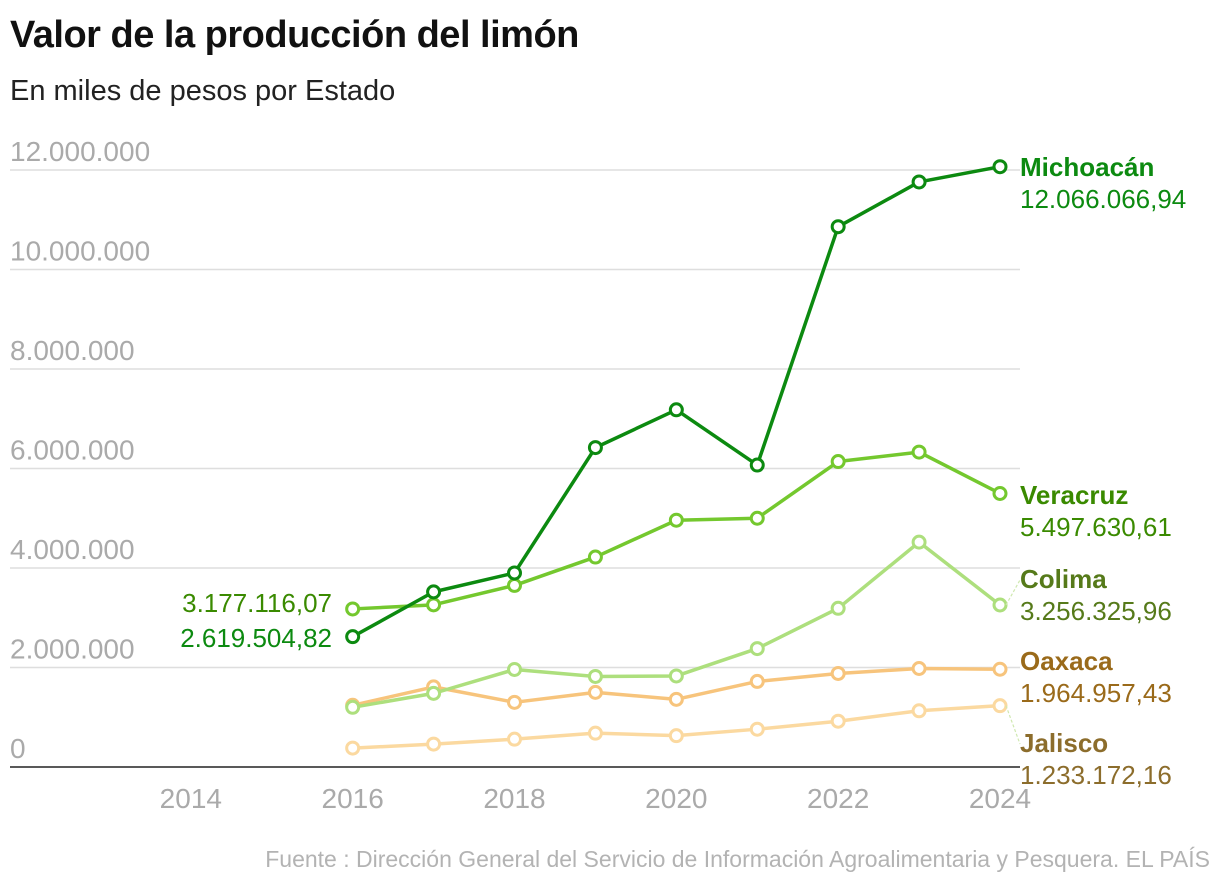 The image size is (1220, 894). I want to click on x-tick-label: 2018, so click(514, 798).